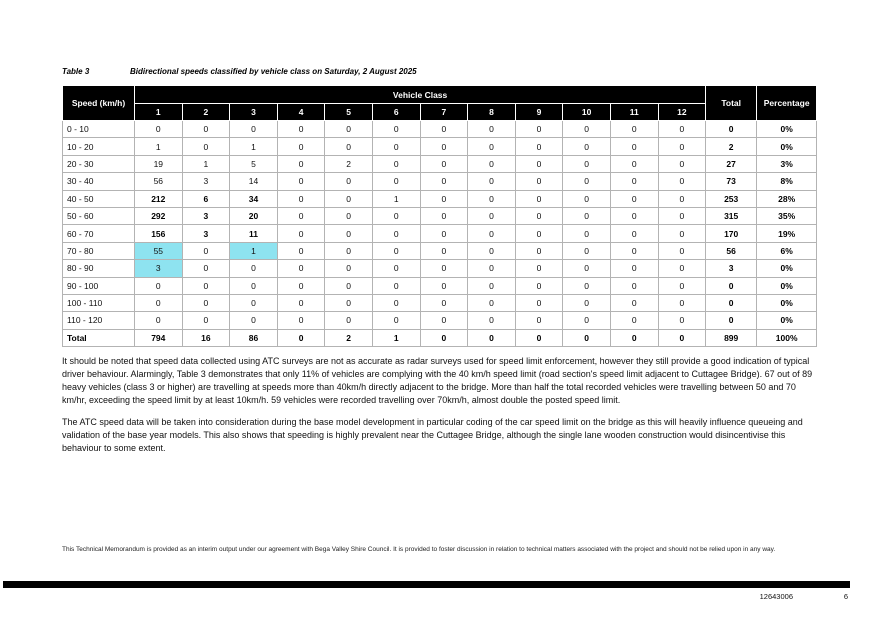  Describe the element at coordinates (731, 320) in the screenshot. I see `row-total-cell: 0` at that location.